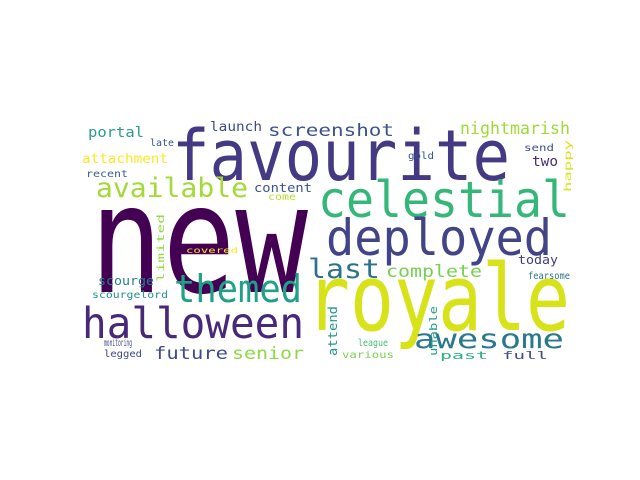 The image size is (640, 480). What do you see at coordinates (341, 156) in the screenshot?
I see `word-favourite: favourite` at bounding box center [341, 156].